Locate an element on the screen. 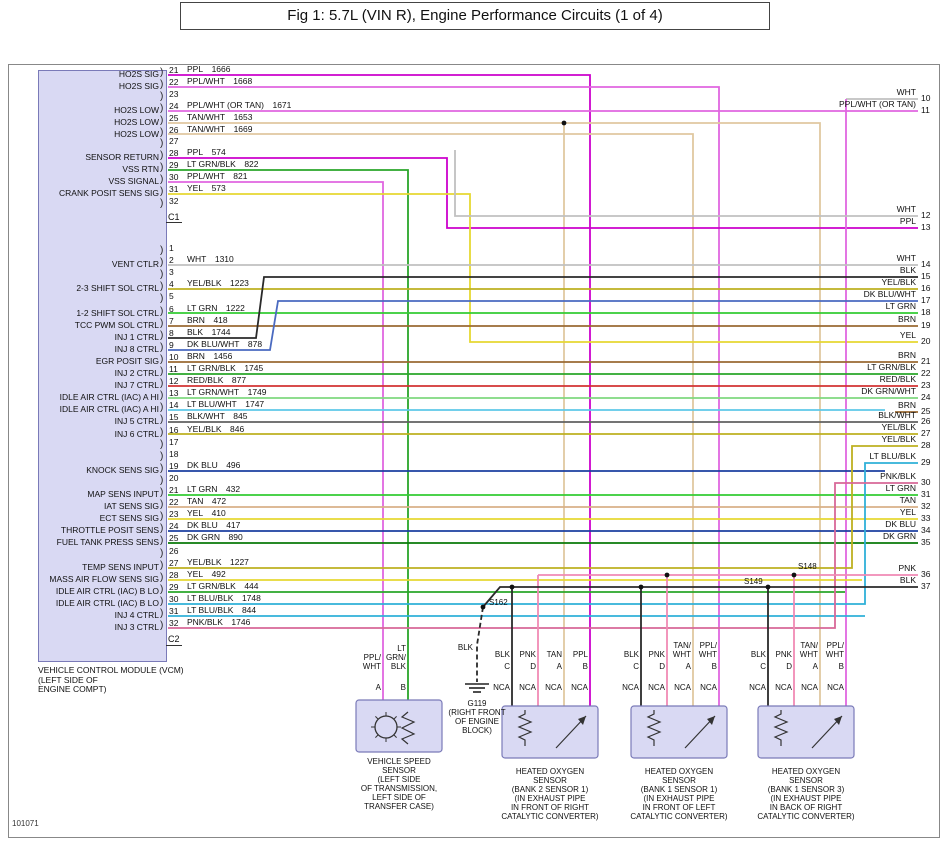 The height and width of the screenshot is (846, 952). ground-caption: (RIGHT FRONT is located at coordinates (477, 712).